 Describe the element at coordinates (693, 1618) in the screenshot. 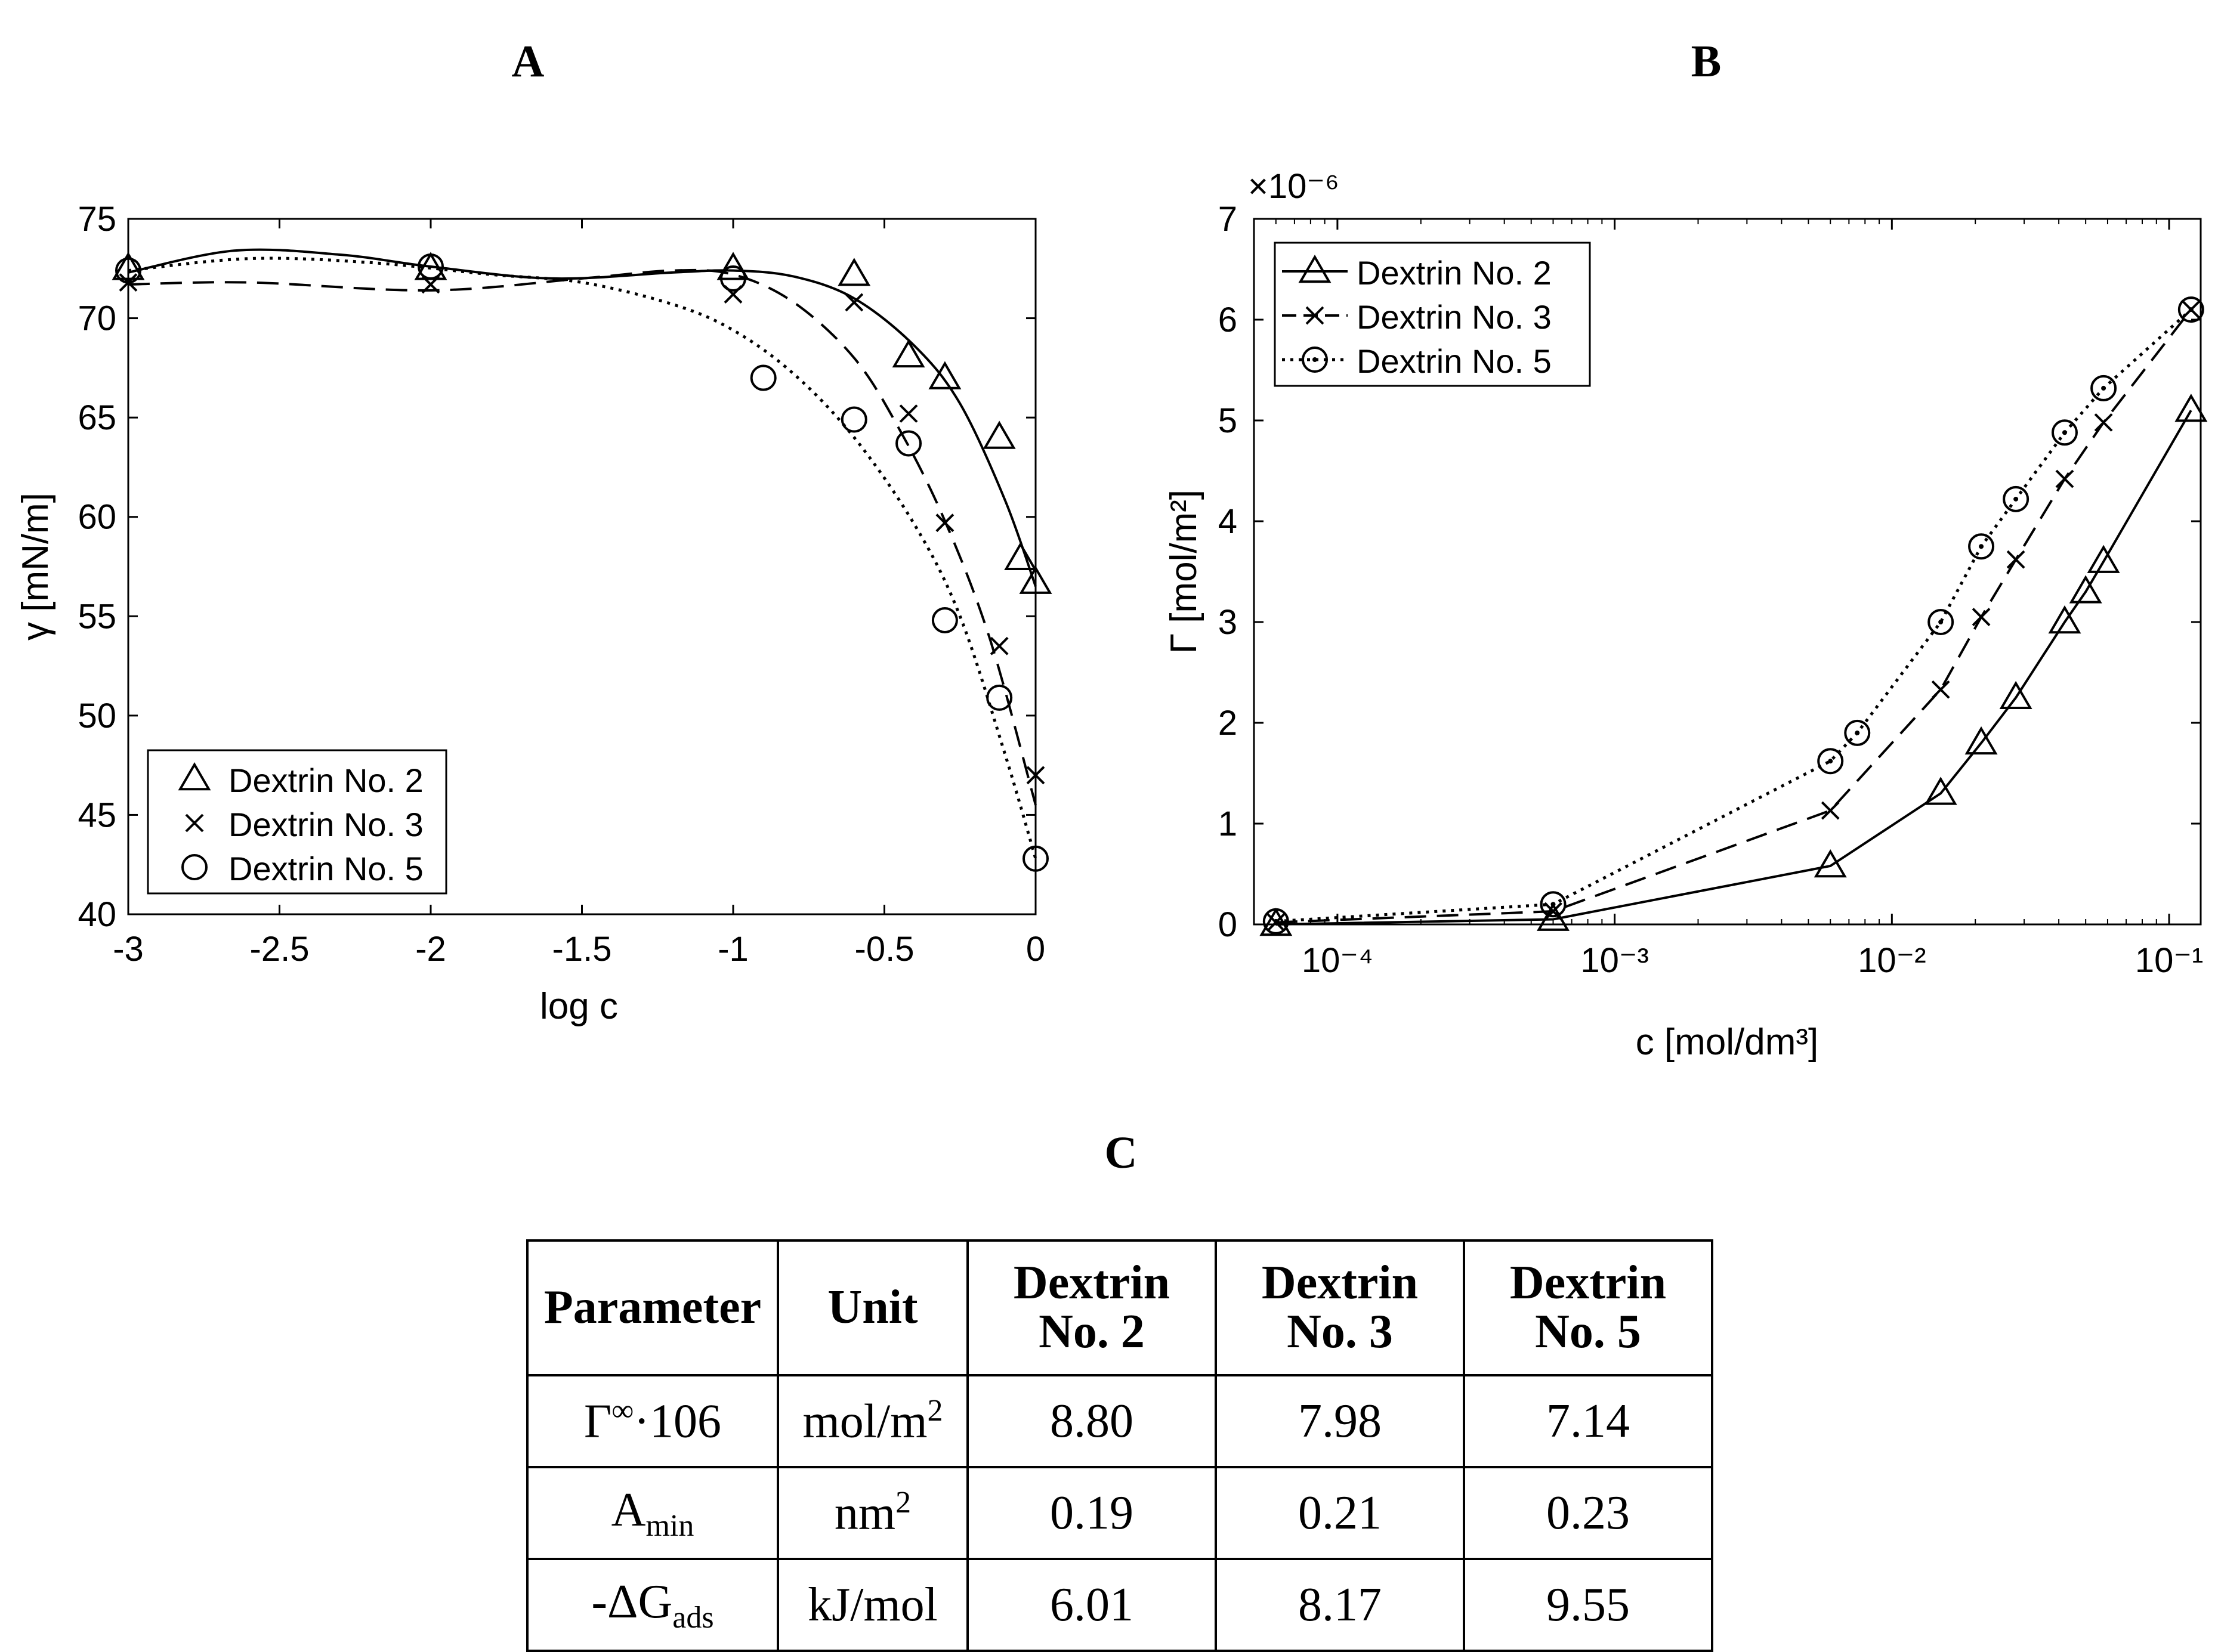

I see `param-dg-sub: ads` at that location.